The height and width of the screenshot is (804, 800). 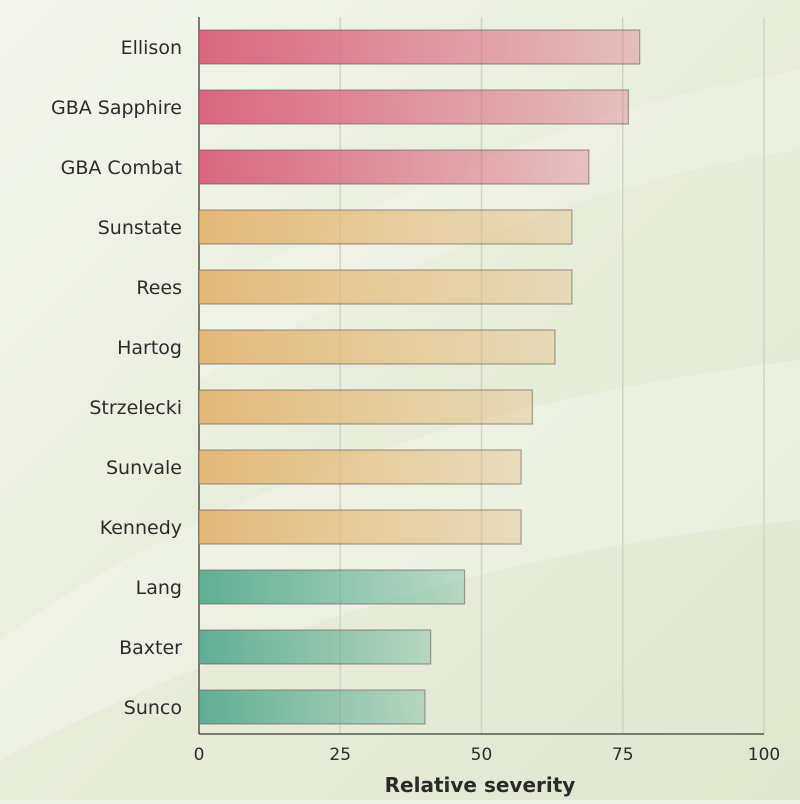 I want to click on category-label: Baxter, so click(x=150, y=648).